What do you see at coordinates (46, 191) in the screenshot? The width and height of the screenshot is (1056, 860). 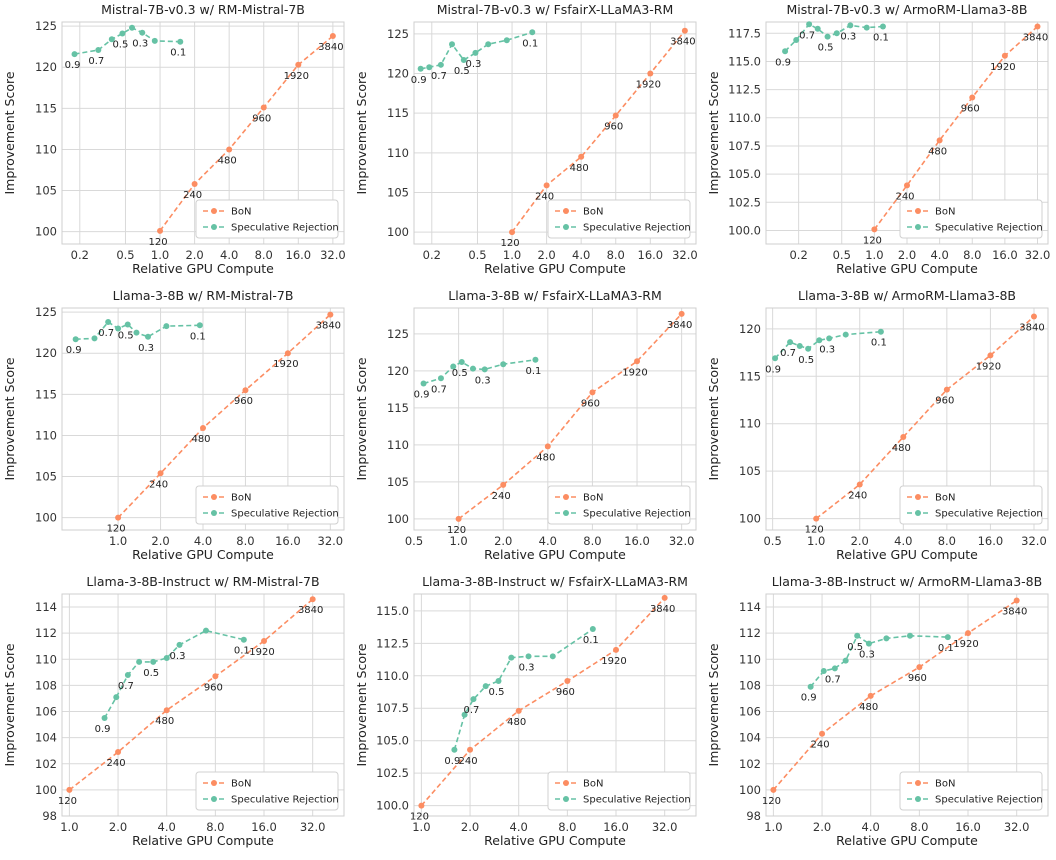 I see `y-tick-label: 105` at bounding box center [46, 191].